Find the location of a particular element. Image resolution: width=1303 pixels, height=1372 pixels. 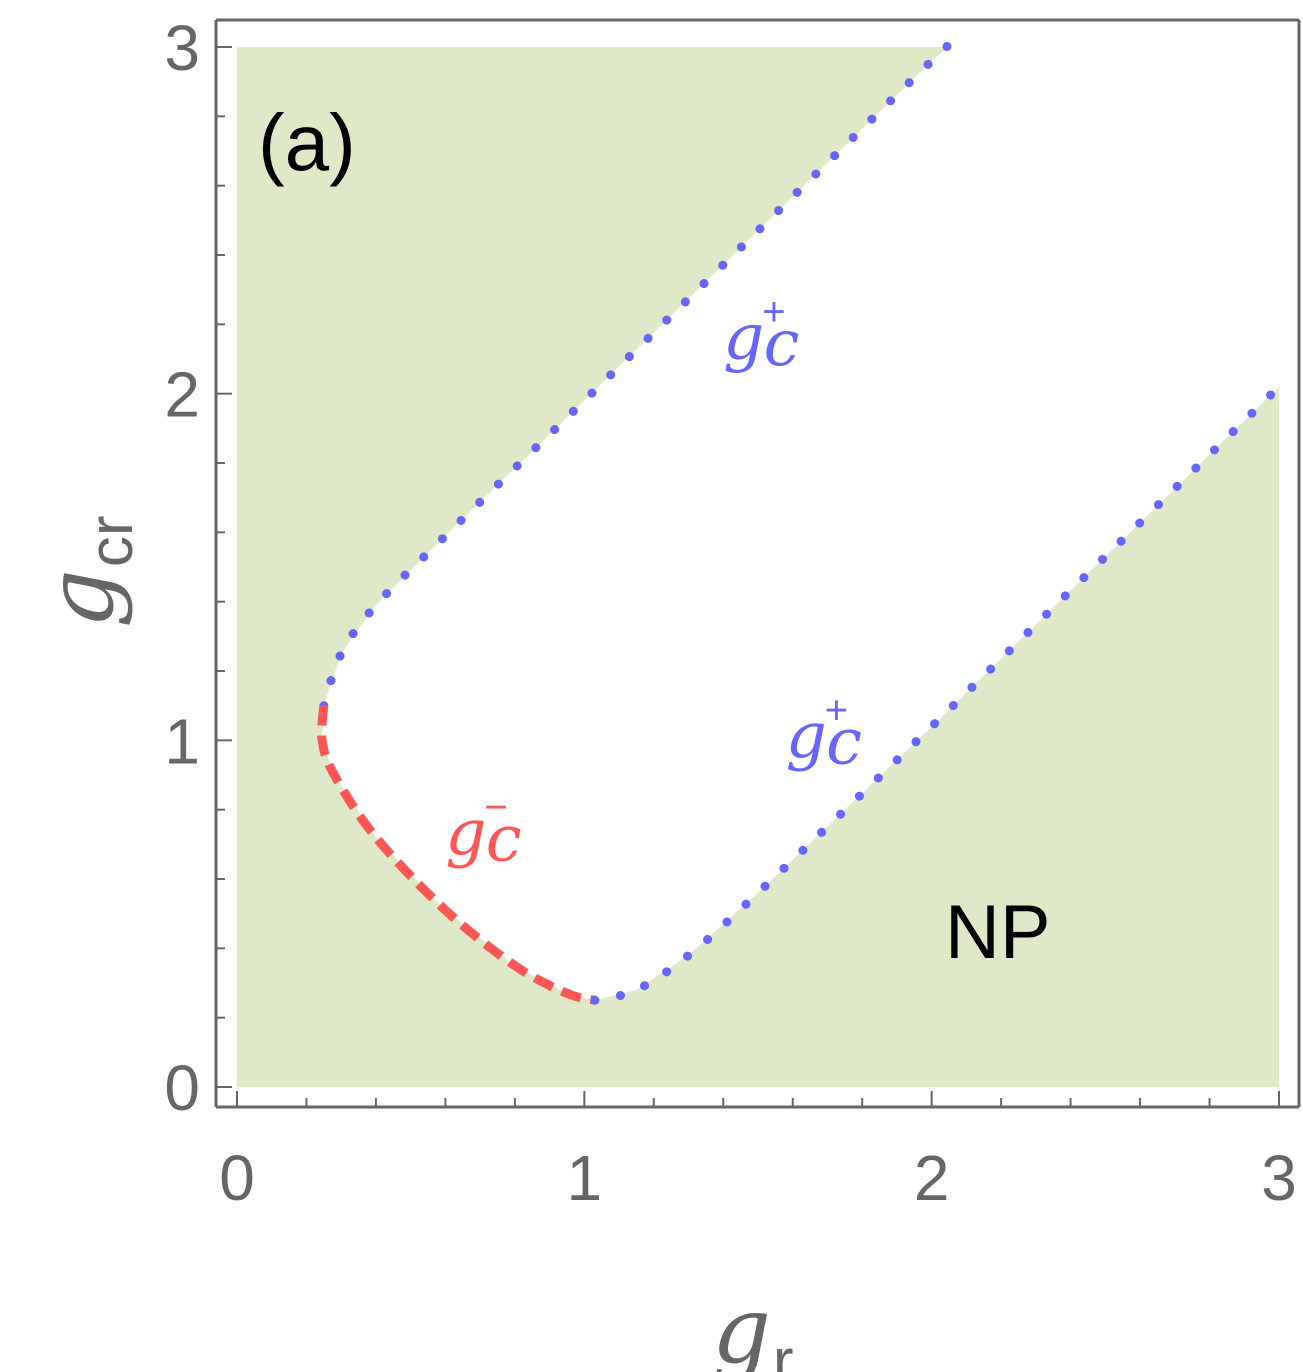

x-tick-label: 3 is located at coordinates (1279, 1178).